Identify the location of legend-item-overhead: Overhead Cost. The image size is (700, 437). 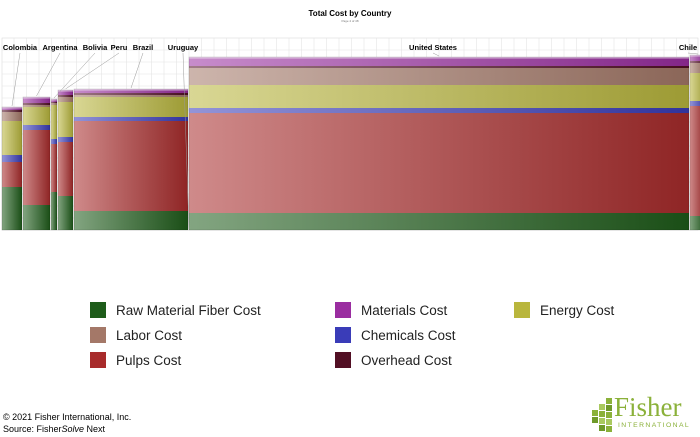
(393, 360).